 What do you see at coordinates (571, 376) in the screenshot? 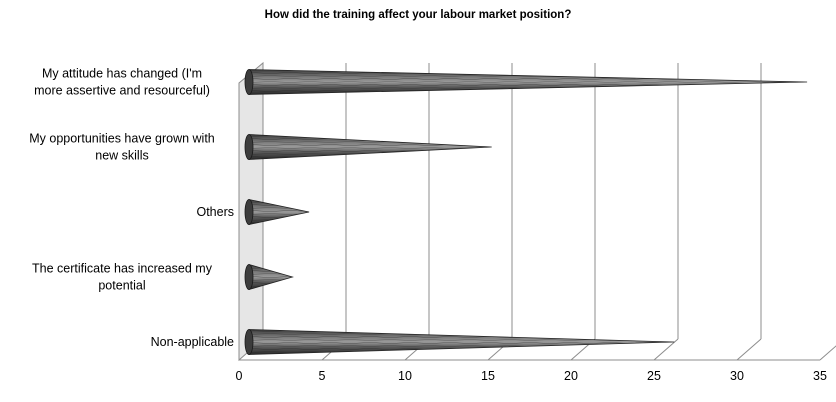
I see `x-tick-label: 20` at bounding box center [571, 376].